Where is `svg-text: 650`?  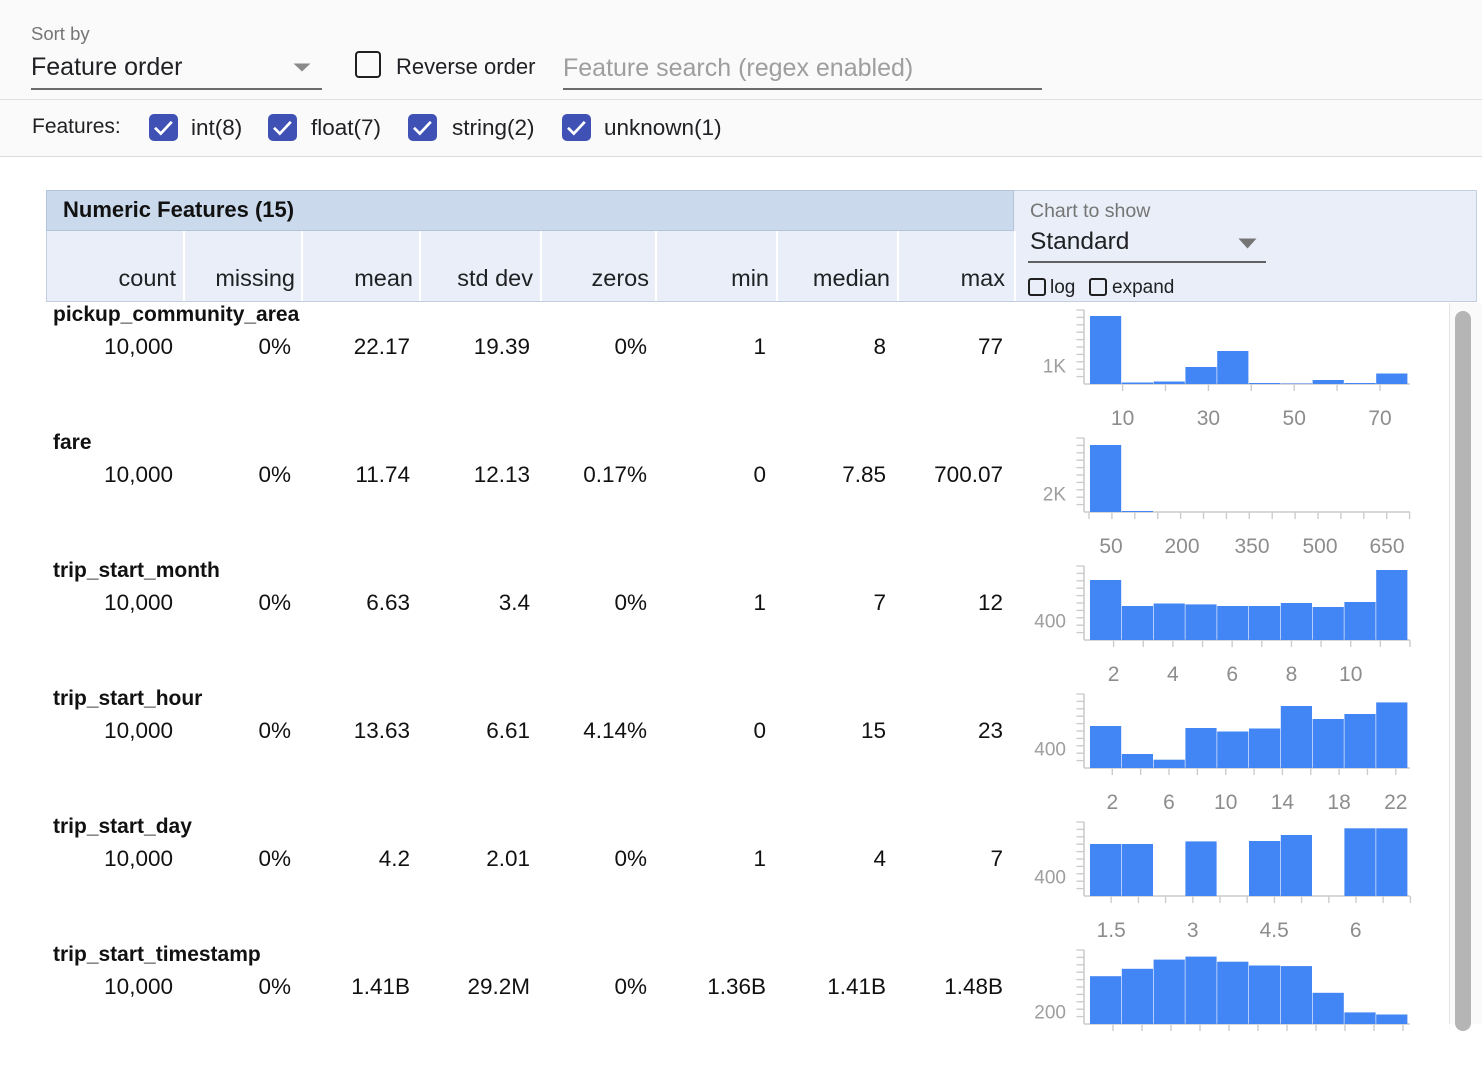 svg-text: 650 is located at coordinates (1386, 546).